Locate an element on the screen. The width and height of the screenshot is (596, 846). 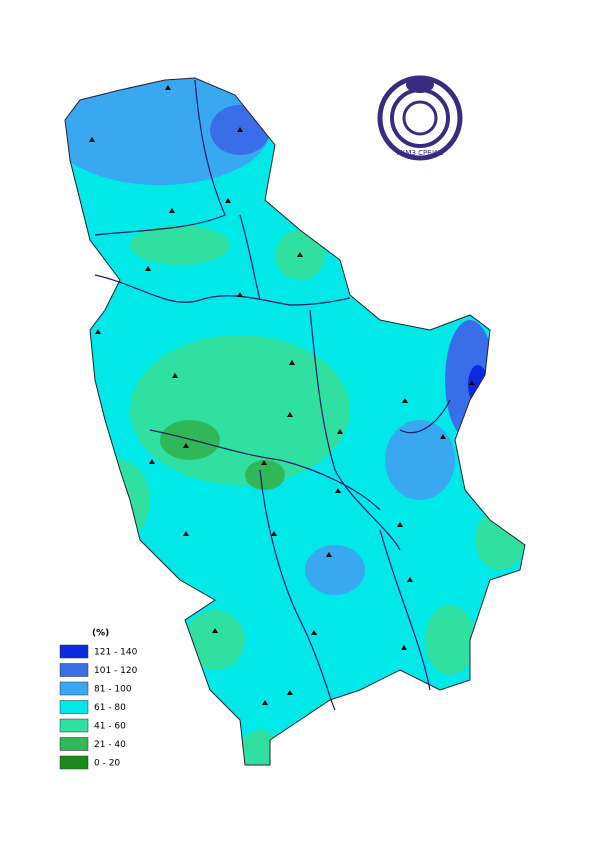
logo-text: РХМЗ СРБИЈЕ is located at coordinates (419, 153).